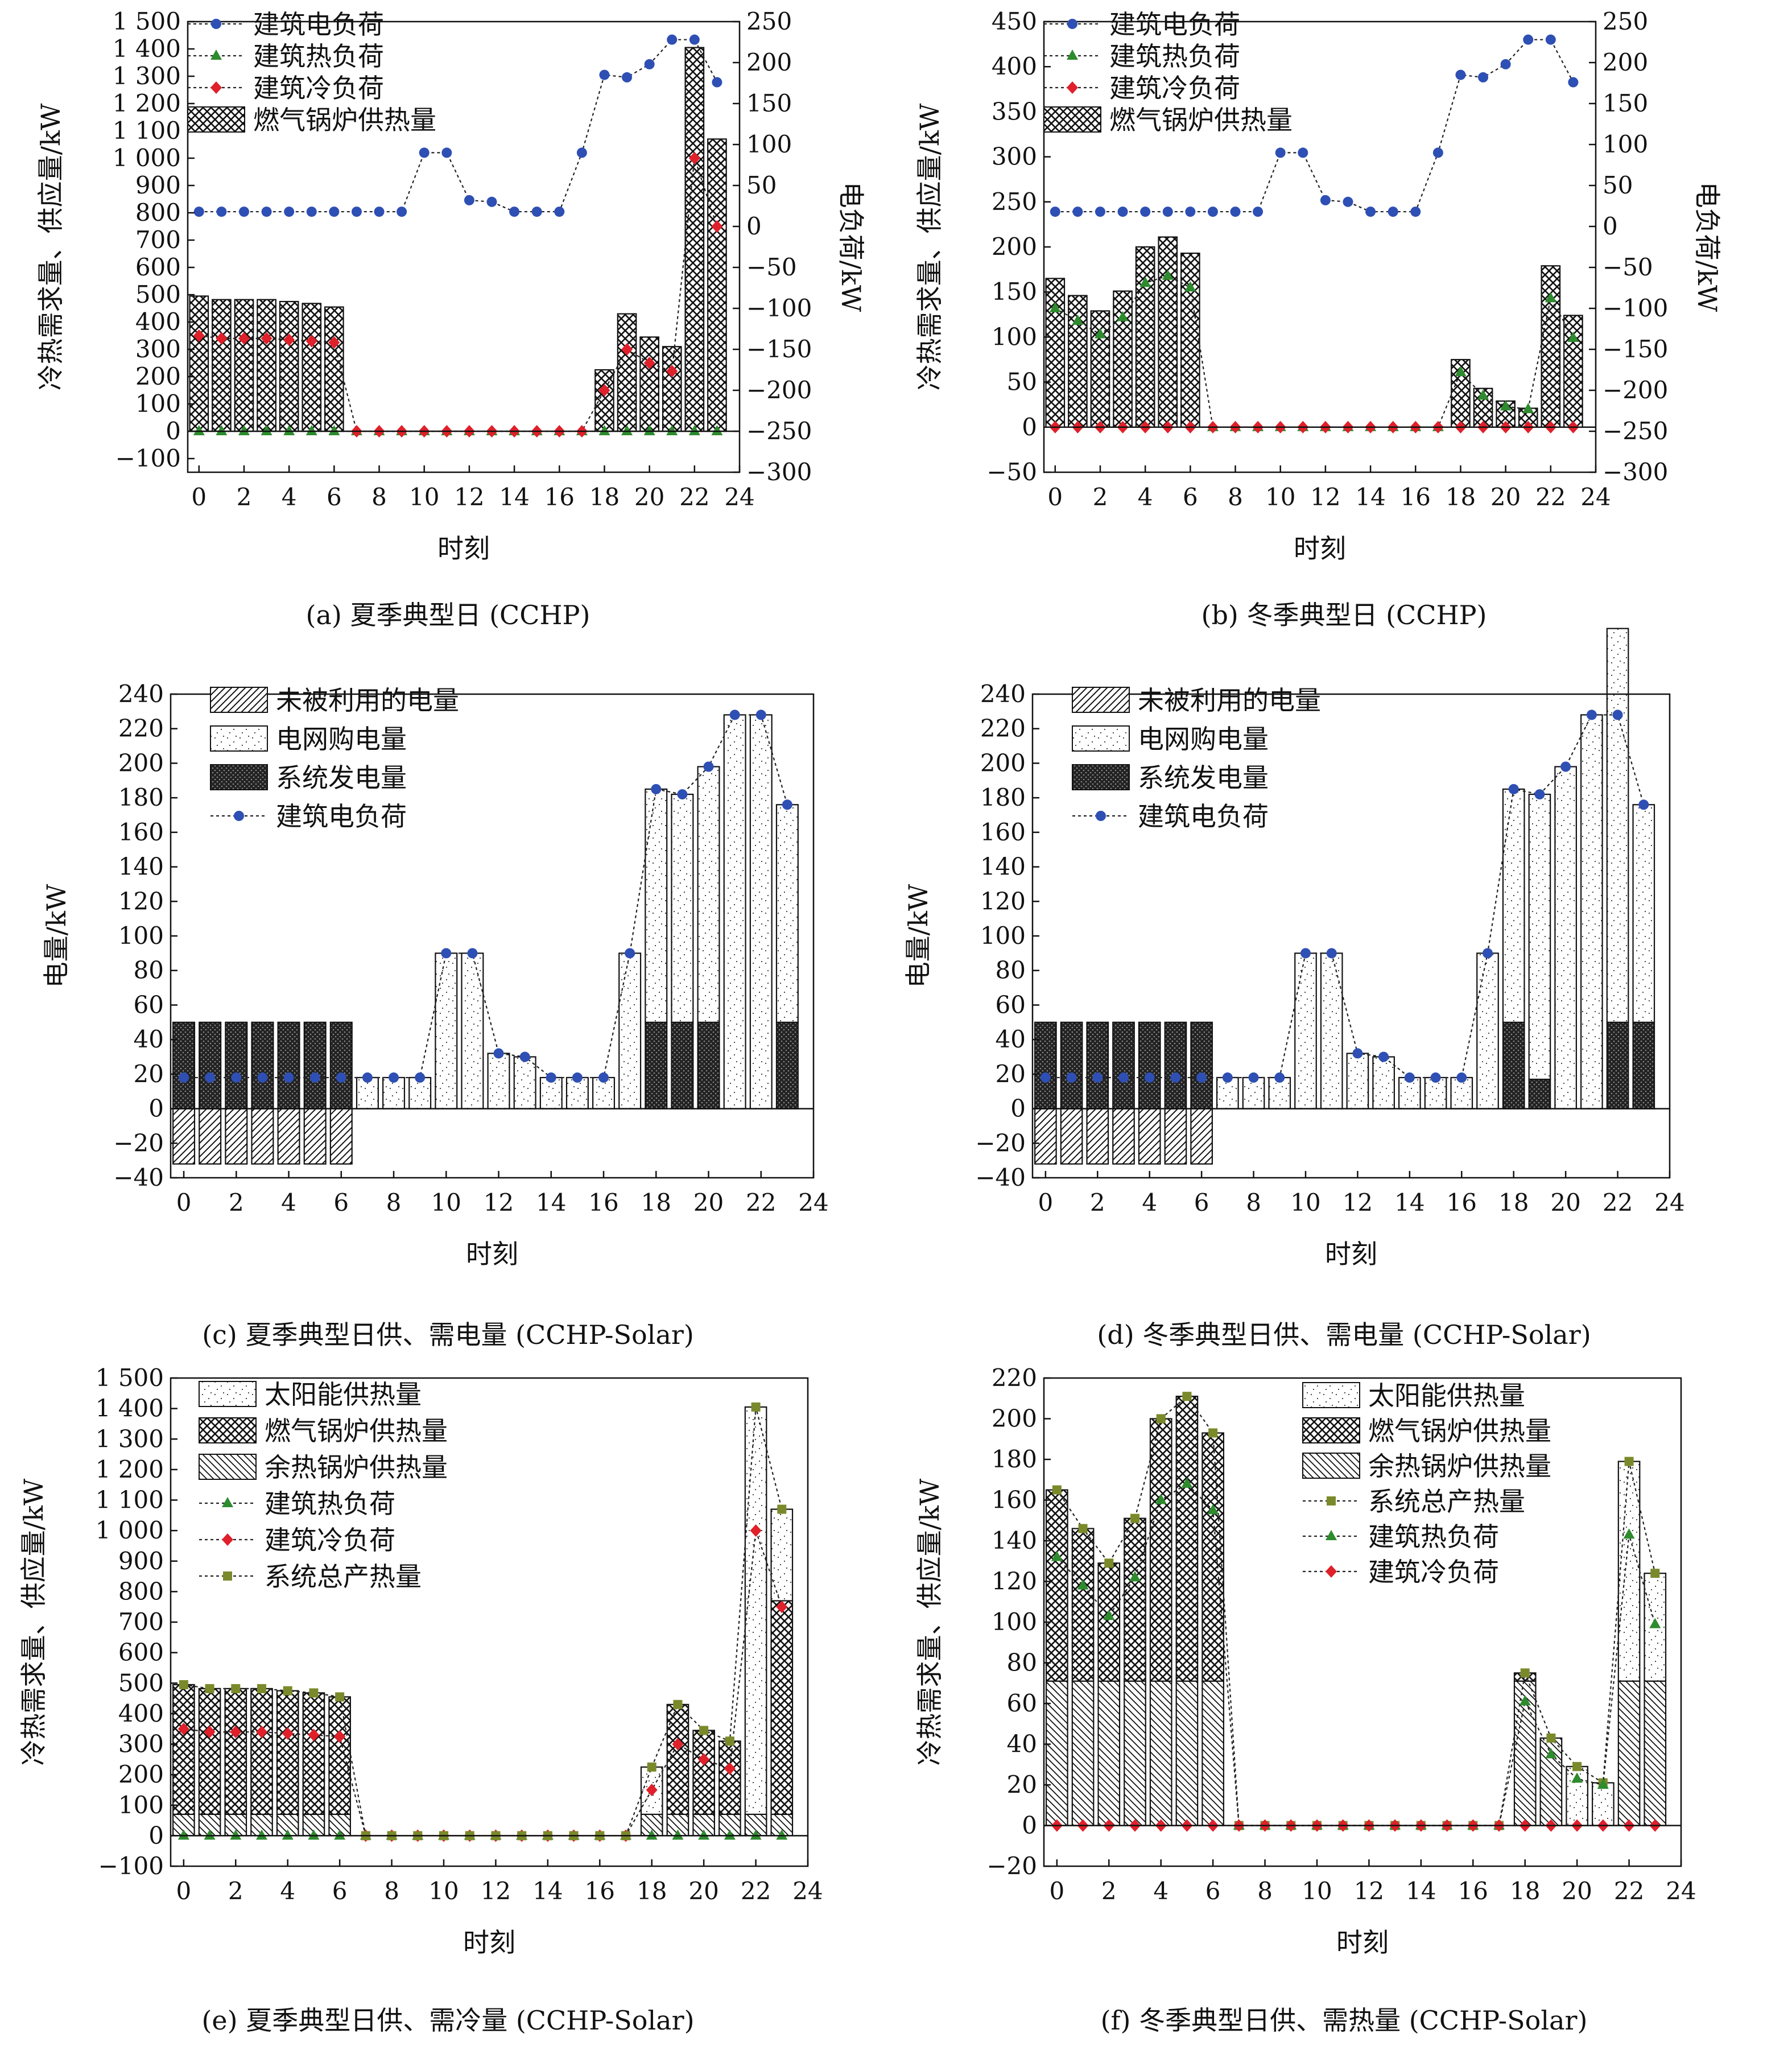 This screenshot has height=2046, width=1792. Describe the element at coordinates (1362, 1942) in the screenshot. I see `x-axis-label: 时刻` at that location.